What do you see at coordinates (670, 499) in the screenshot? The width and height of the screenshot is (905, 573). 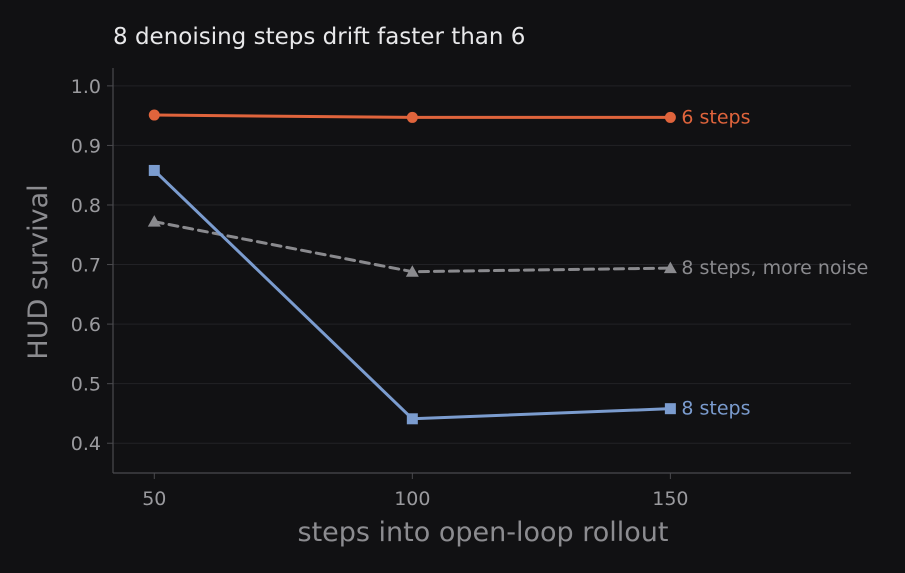 I see `x-tick-label: 150` at bounding box center [670, 499].